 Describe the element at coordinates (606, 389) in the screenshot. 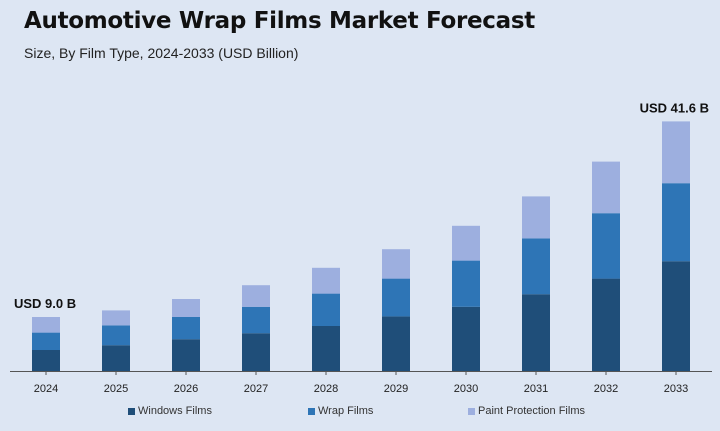

I see `x-tick-label: 2032` at that location.